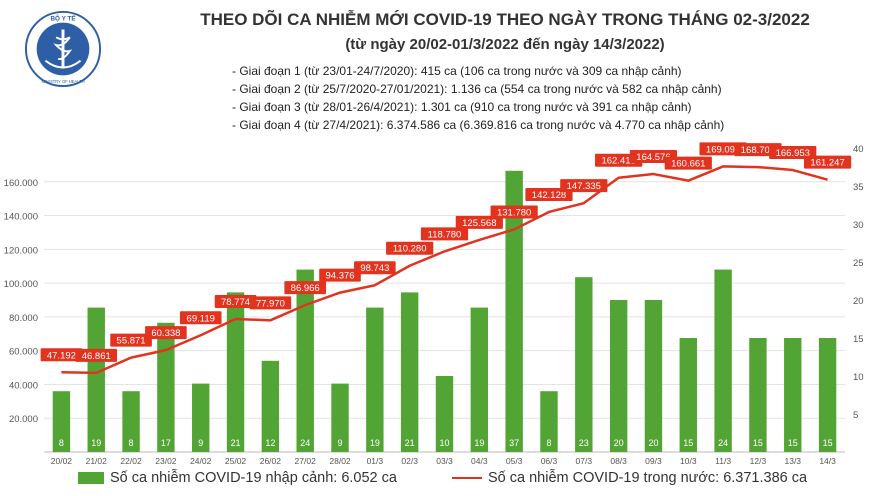 The width and height of the screenshot is (870, 496). What do you see at coordinates (21, 250) in the screenshot?
I see `left-axis-tick-label: 120.000` at bounding box center [21, 250].